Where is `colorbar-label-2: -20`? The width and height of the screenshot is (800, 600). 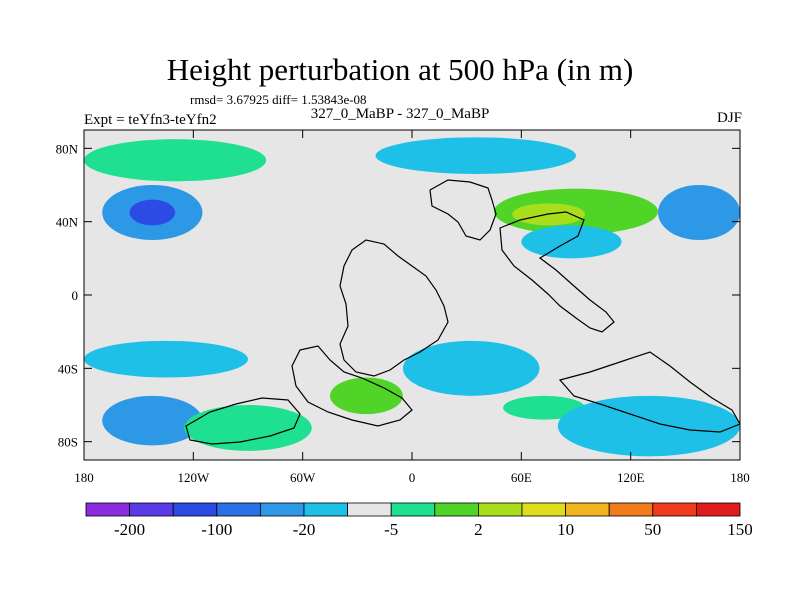 colorbar-label-2: -20 is located at coordinates (304, 529).